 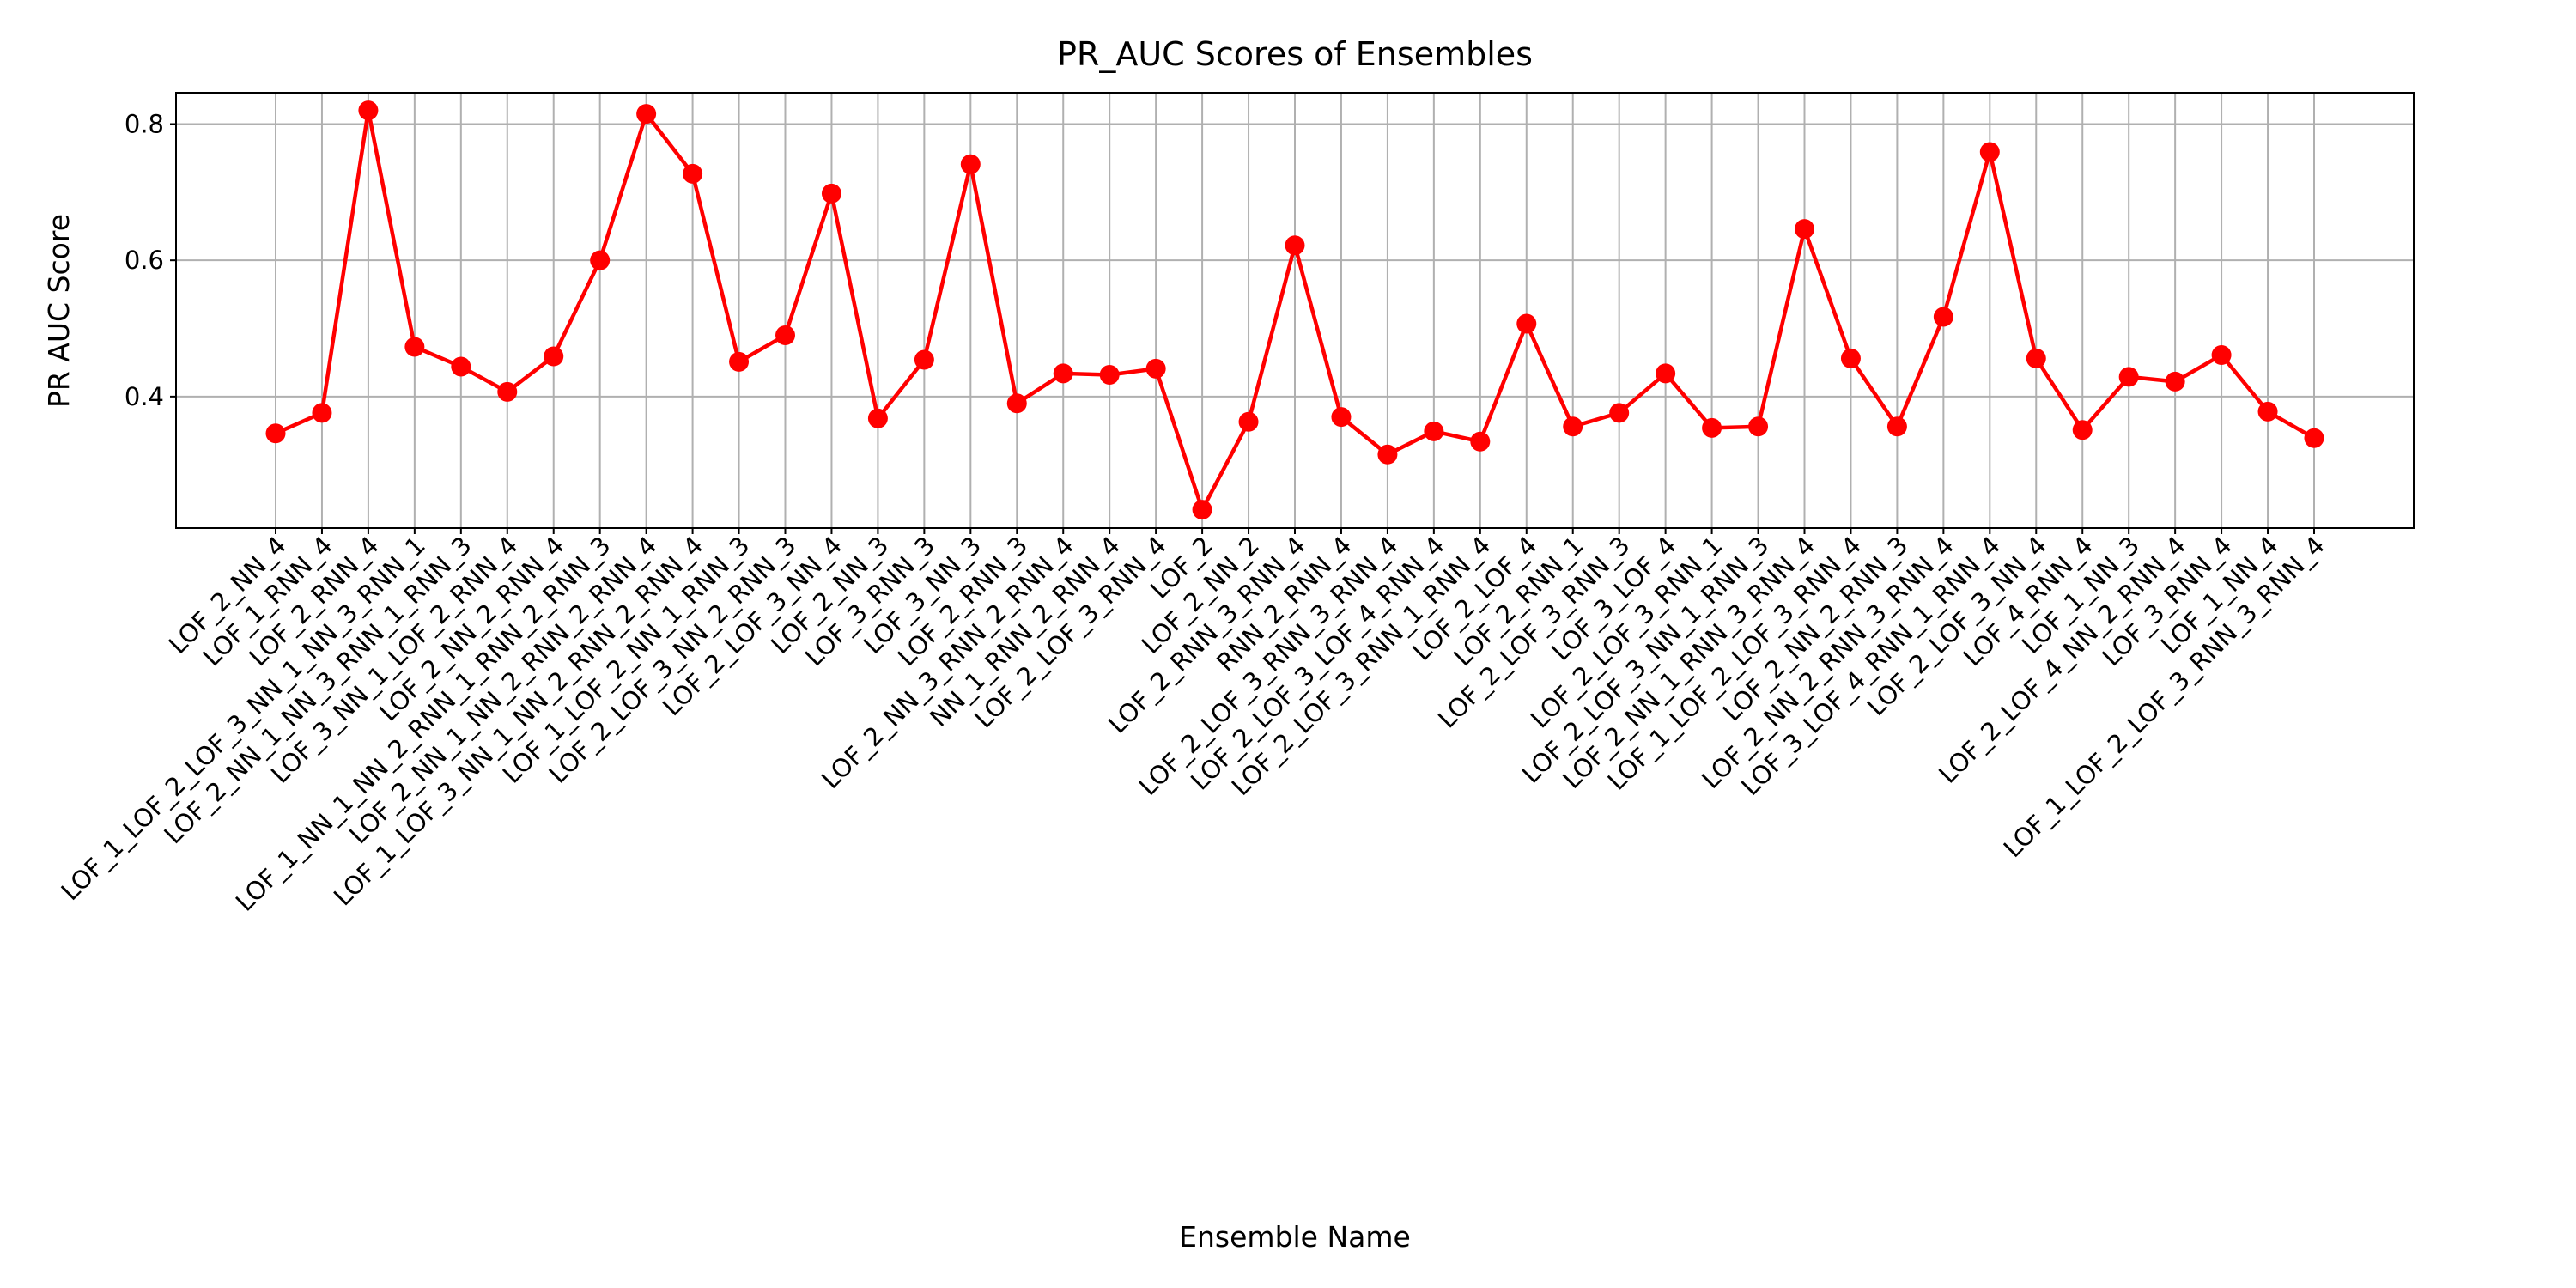 I want to click on y-axis-label: PR AUC Score, so click(x=59, y=311).